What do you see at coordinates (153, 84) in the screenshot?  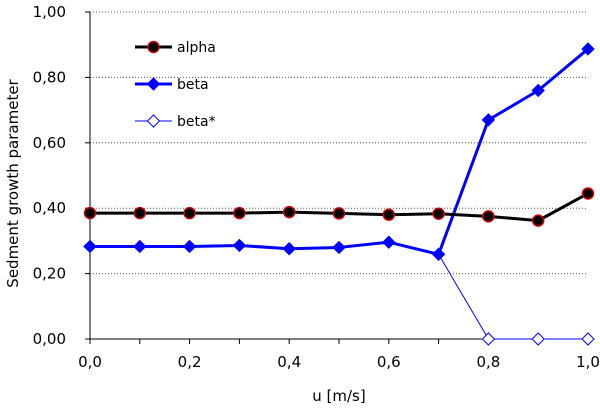 I see `legend-marker-beta` at bounding box center [153, 84].